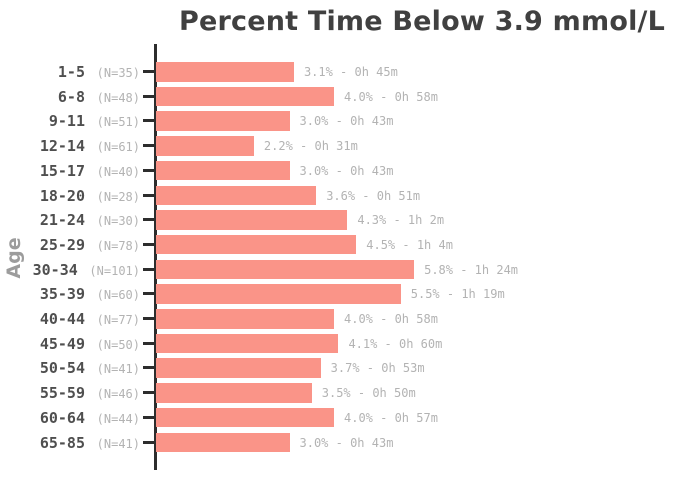 This screenshot has height=477, width=700. Describe the element at coordinates (401, 220) in the screenshot. I see `bar-value-label: 4.3% - 1h 2m` at that location.